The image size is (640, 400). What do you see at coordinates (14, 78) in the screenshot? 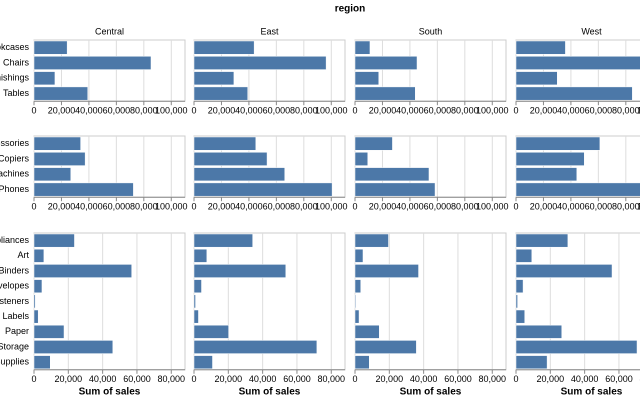
I see `y-tick-label: Furnishings` at bounding box center [14, 78].